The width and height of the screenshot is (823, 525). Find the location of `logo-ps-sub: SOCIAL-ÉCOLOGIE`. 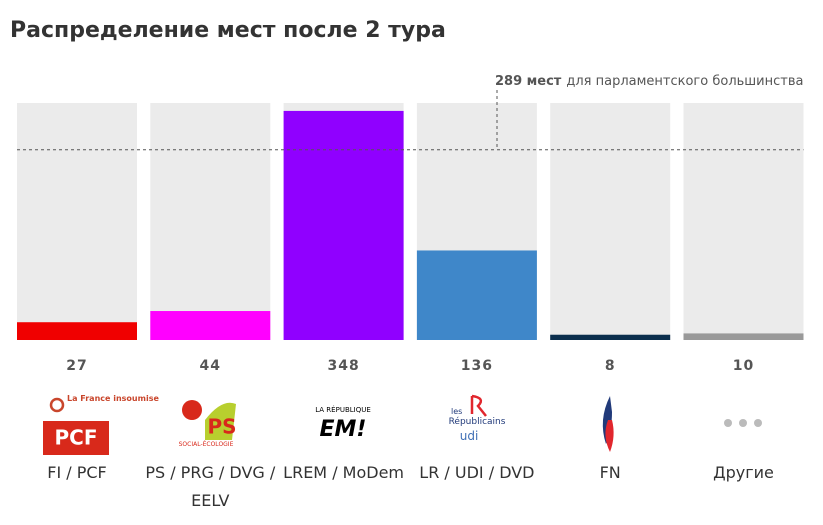

logo-ps-sub: SOCIAL-ÉCOLOGIE is located at coordinates (206, 444).